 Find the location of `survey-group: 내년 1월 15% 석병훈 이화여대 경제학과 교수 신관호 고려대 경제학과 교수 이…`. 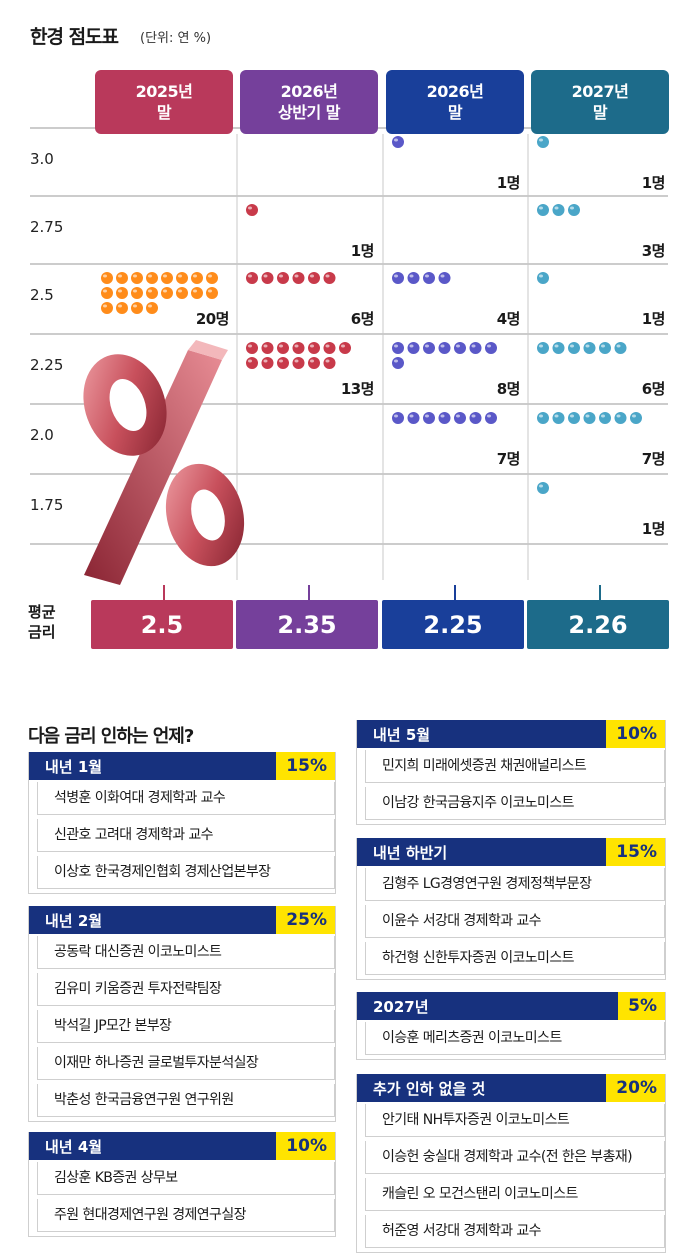

survey-group: 내년 1월 15% 석병훈 이화여대 경제학과 교수 신관호 고려대 경제학과 교수 이… is located at coordinates (182, 823).